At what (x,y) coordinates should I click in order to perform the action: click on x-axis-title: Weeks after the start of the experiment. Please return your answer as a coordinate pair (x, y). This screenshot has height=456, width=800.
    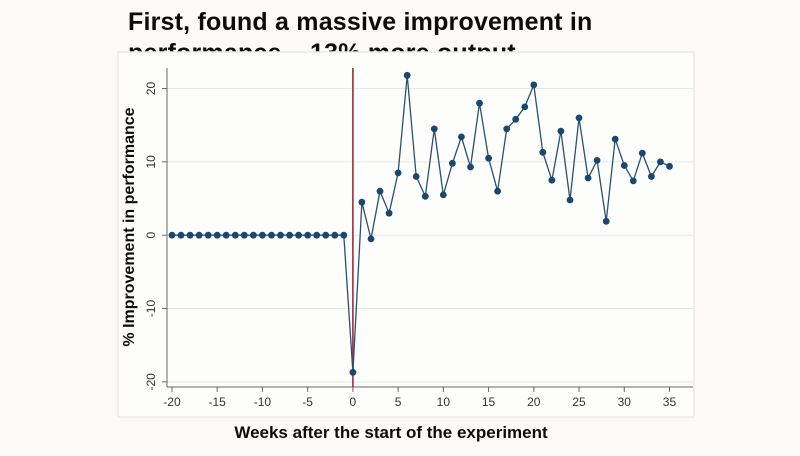
    Looking at the image, I should click on (391, 432).